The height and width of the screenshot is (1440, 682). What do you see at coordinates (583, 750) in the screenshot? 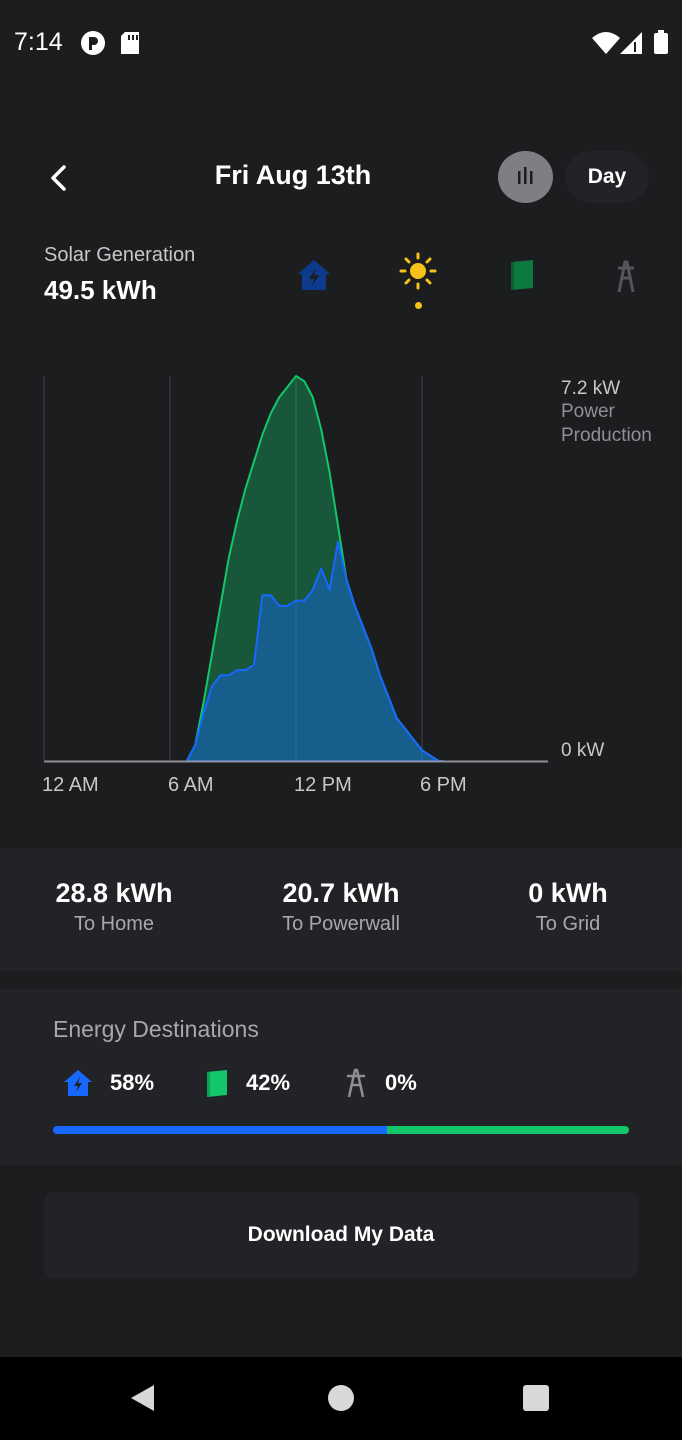
I see `y-min-label: 0 kW` at bounding box center [583, 750].